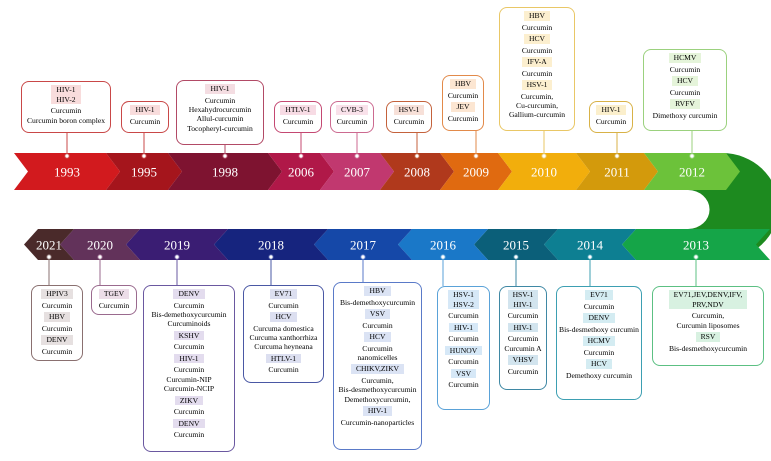 The width and height of the screenshot is (771, 461). I want to click on virus-group: RSV Bis-desmethoxycurcumin, so click(708, 342).